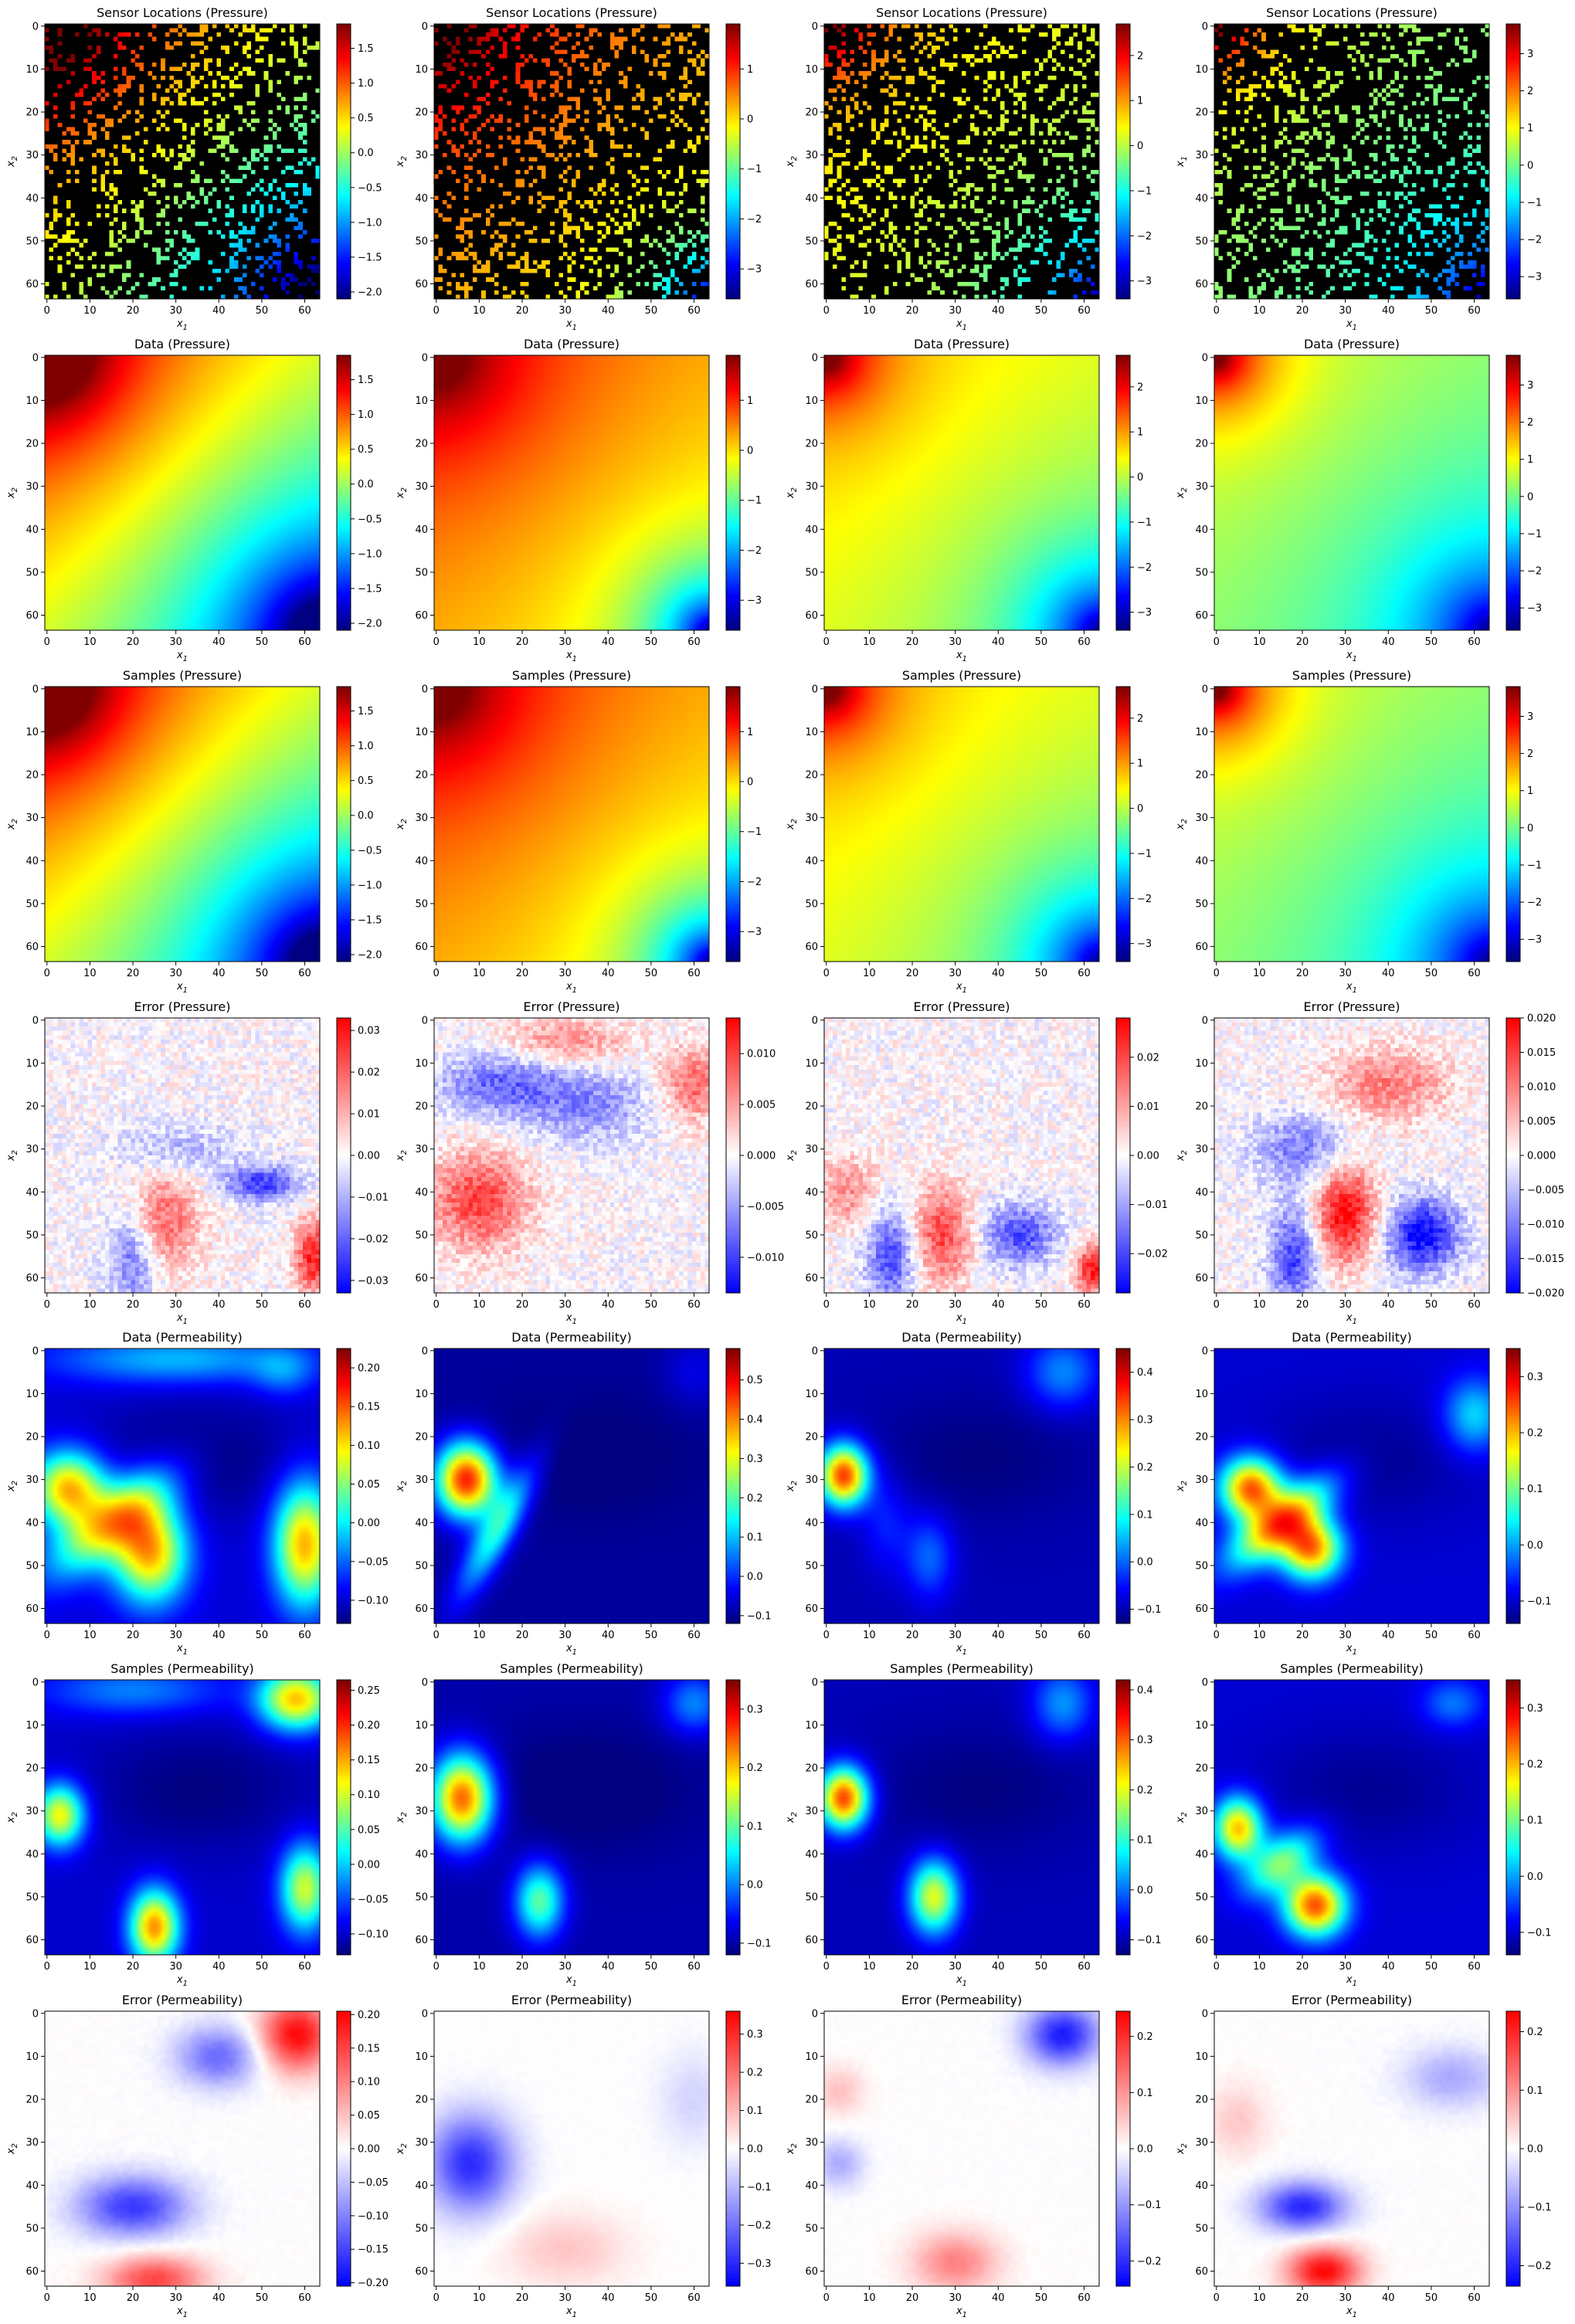 The image size is (1575, 2324). What do you see at coordinates (366, 380) in the screenshot?
I see `colorbar-tick-label: 1.5` at bounding box center [366, 380].